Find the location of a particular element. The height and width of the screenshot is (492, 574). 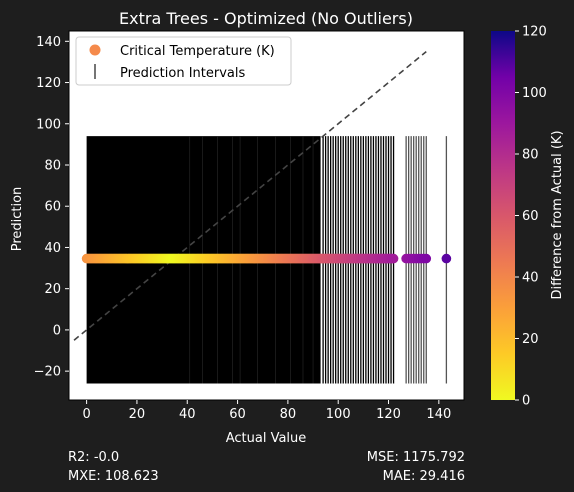

legend-box is located at coordinates (183, 61).